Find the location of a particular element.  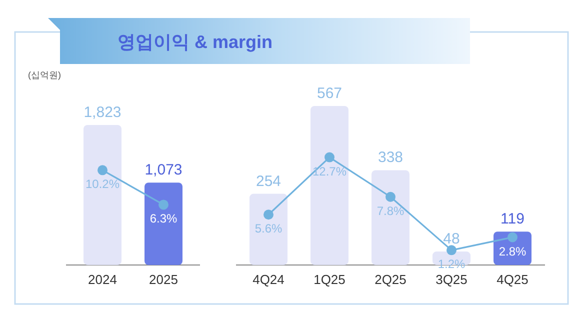

x-tick-label: 1Q25 is located at coordinates (330, 279).